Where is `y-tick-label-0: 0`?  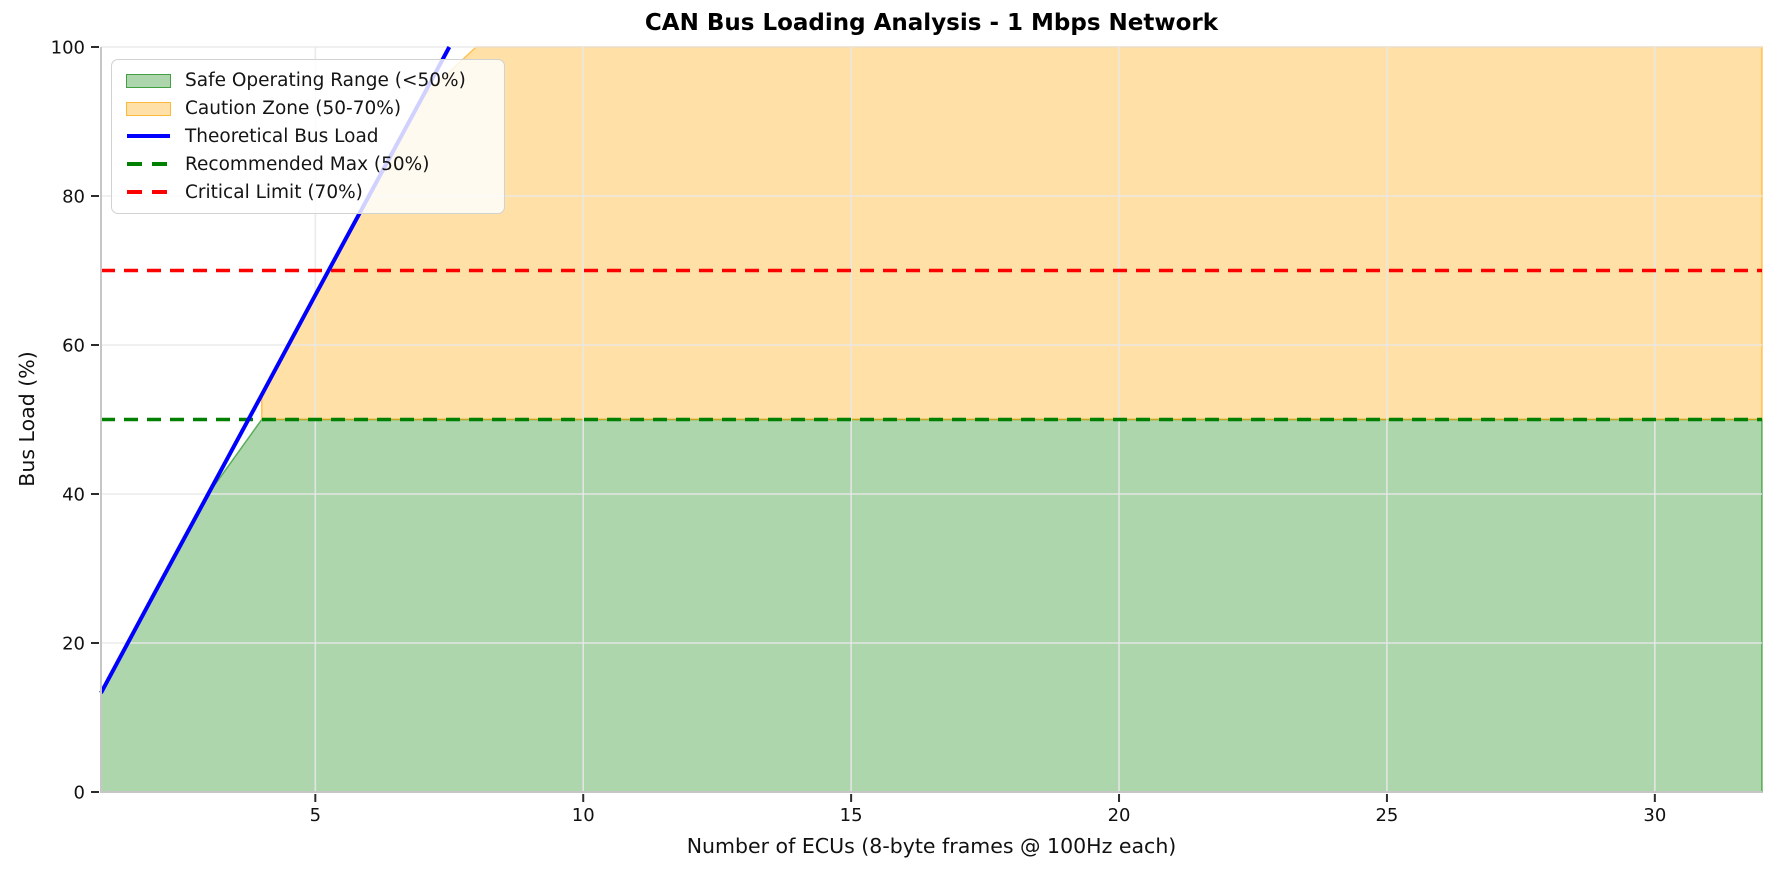
y-tick-label-0: 0 is located at coordinates (79, 793).